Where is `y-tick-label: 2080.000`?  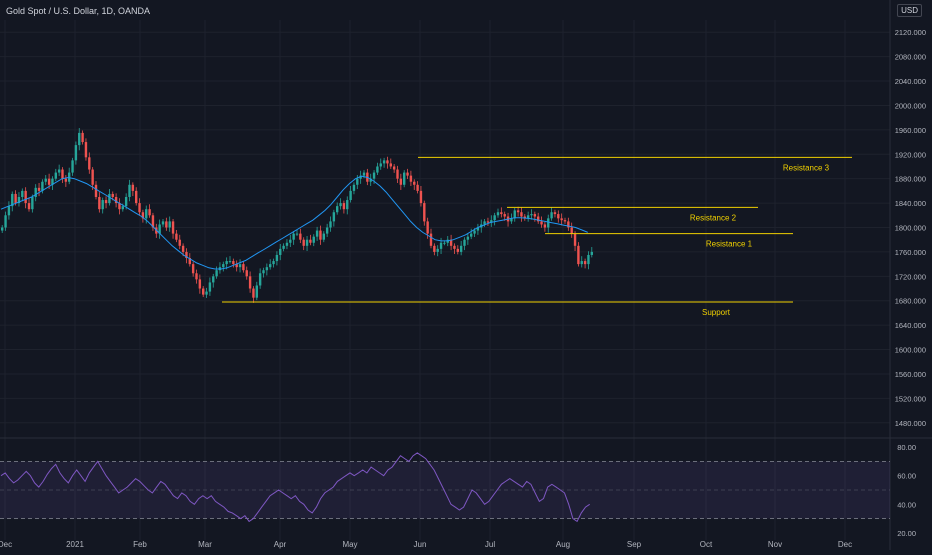 y-tick-label: 2080.000 is located at coordinates (910, 57).